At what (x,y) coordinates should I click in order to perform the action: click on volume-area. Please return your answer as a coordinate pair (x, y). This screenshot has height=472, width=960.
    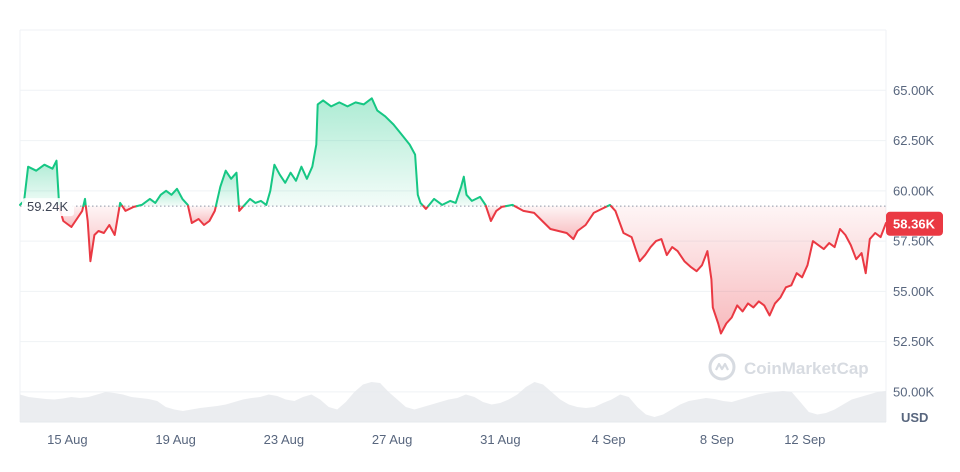
    Looking at the image, I should click on (453, 402).